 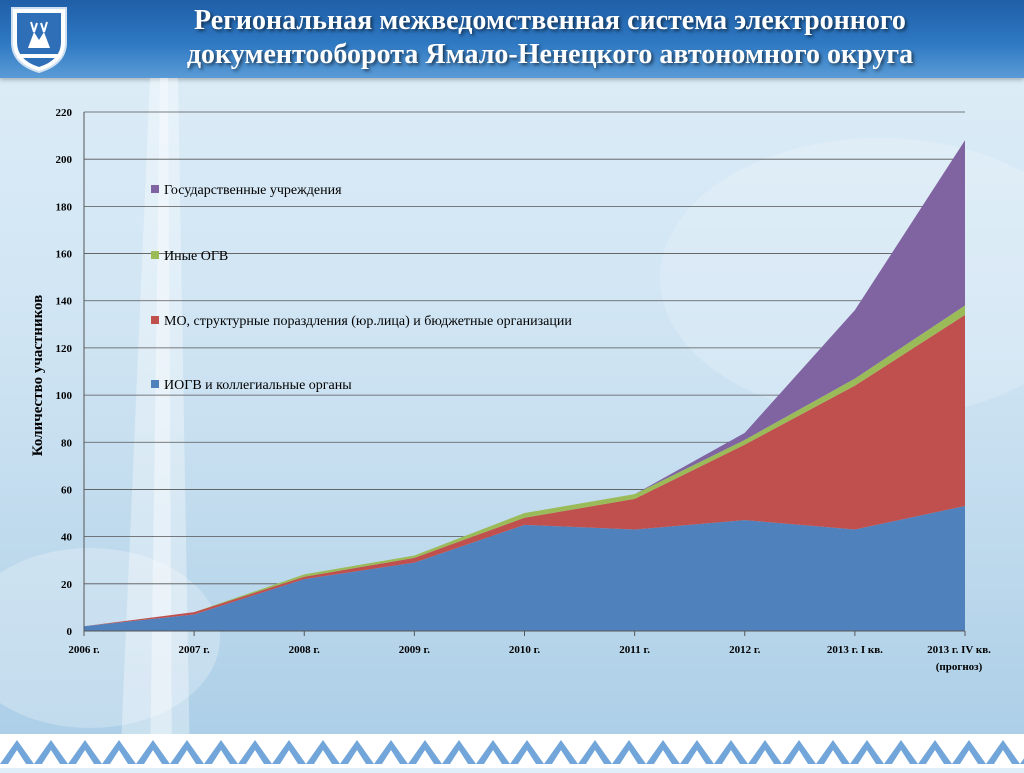 What do you see at coordinates (67, 585) in the screenshot?
I see `y-tick-label: 20` at bounding box center [67, 585].